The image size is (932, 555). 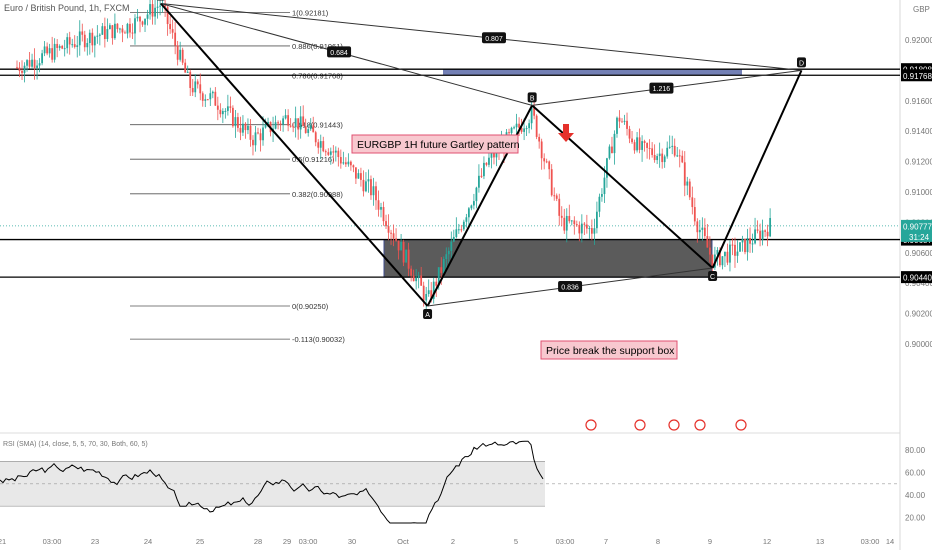 I want to click on time-tick-label: 13, so click(x=820, y=541).